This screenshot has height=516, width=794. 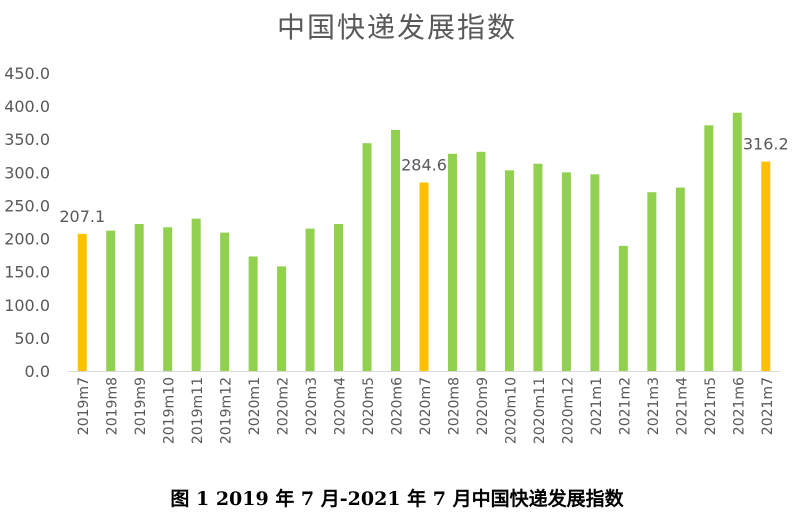 What do you see at coordinates (27, 172) in the screenshot?
I see `y-tick-label: 300.0` at bounding box center [27, 172].